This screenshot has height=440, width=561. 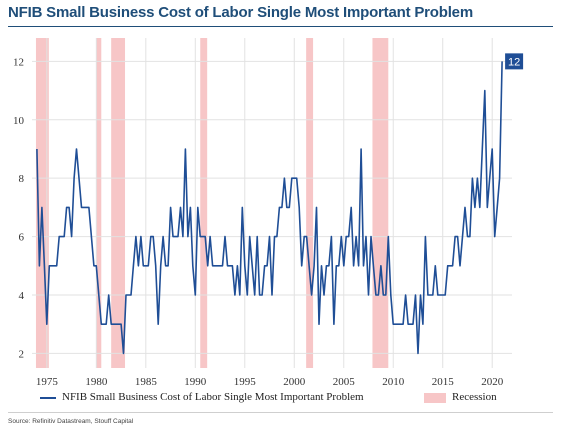 What do you see at coordinates (443, 382) in the screenshot?
I see `x-tick-label: 2015` at bounding box center [443, 382].